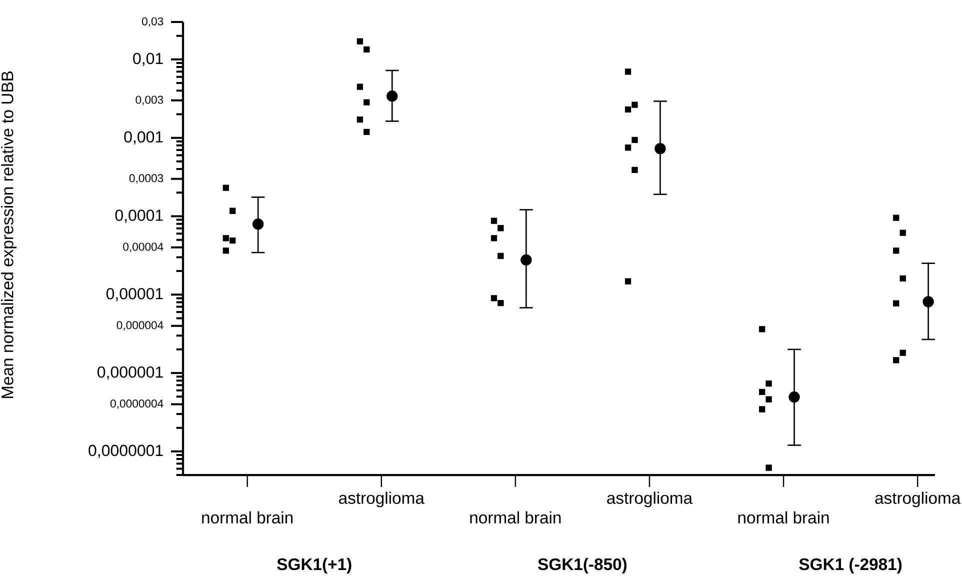 The image size is (962, 587). I want to click on y-tick-label: 0,03, so click(153, 22).